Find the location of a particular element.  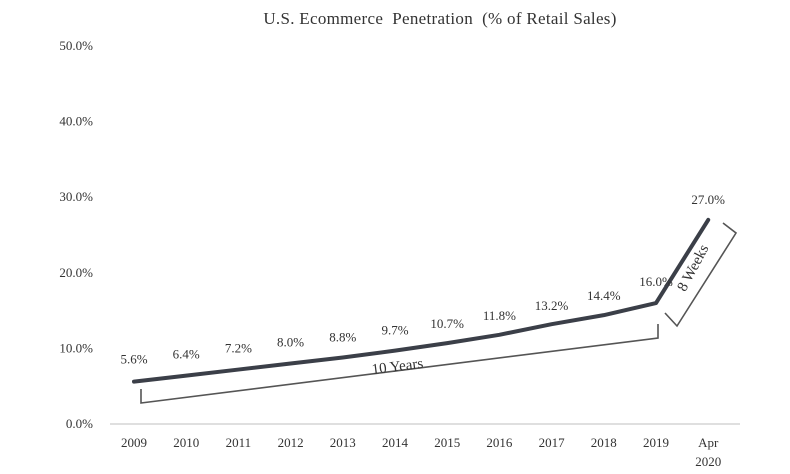

x-tick-label: 2015 is located at coordinates (447, 442).